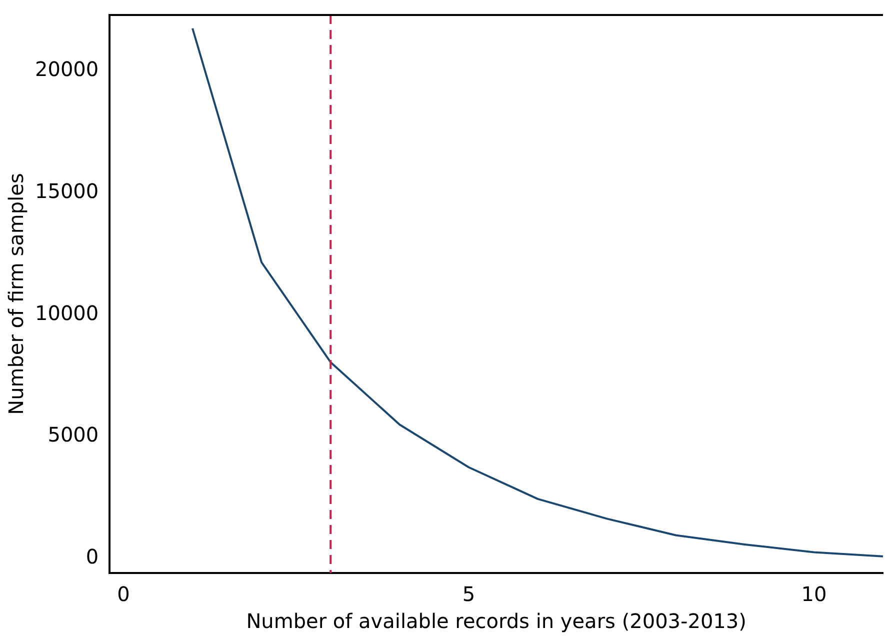 This screenshot has width=885, height=639. I want to click on y-tick-label: 5000, so click(73, 434).